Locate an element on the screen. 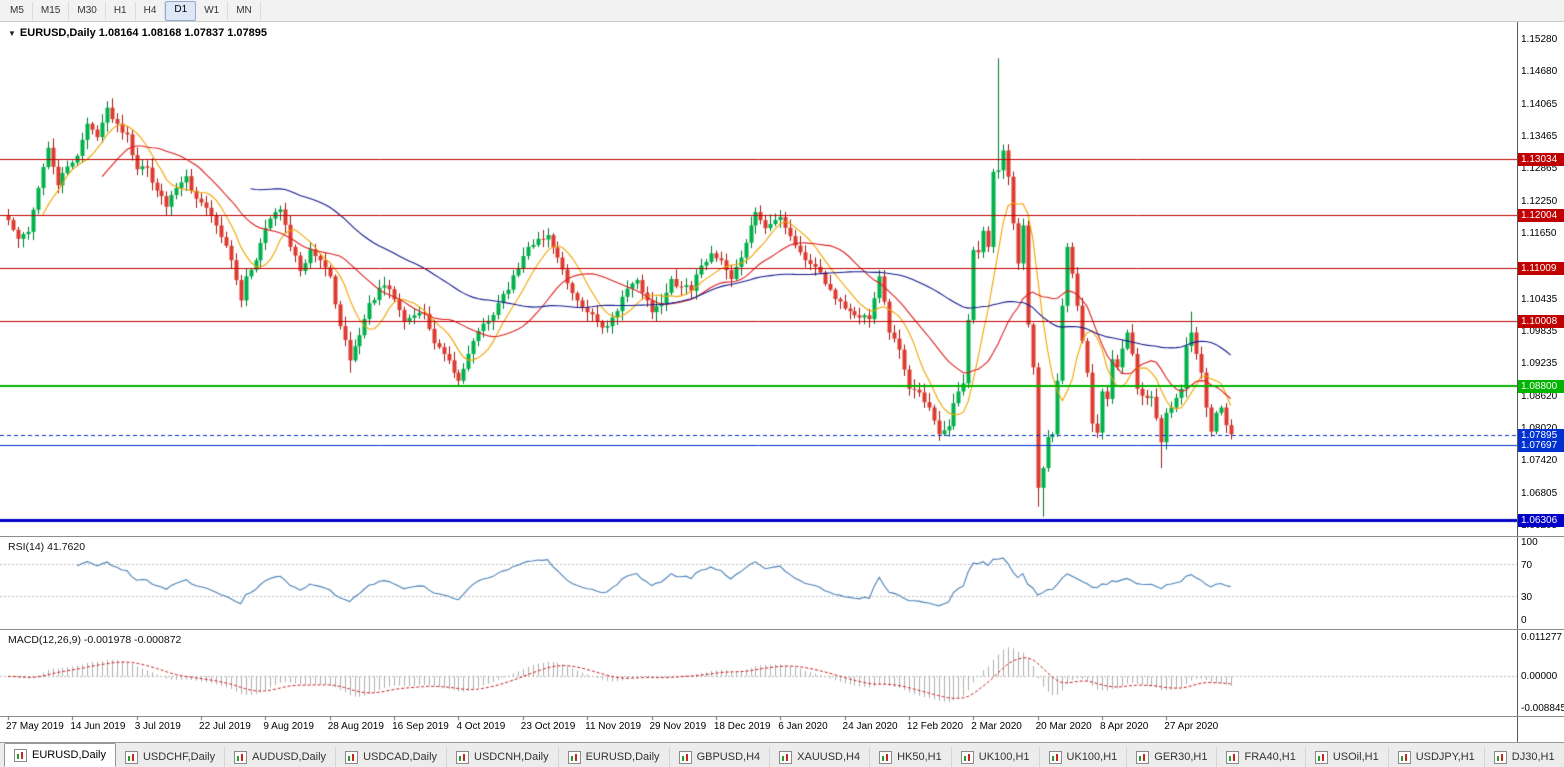 The width and height of the screenshot is (1564, 767). macd-axis-tick: -0.008845 is located at coordinates (1542, 708).